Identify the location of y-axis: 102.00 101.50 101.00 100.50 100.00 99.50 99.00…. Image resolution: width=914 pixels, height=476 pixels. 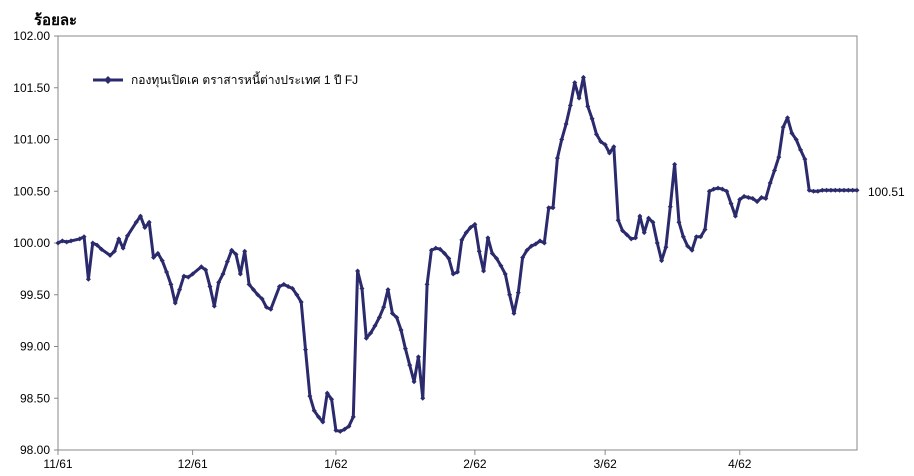
(35, 243).